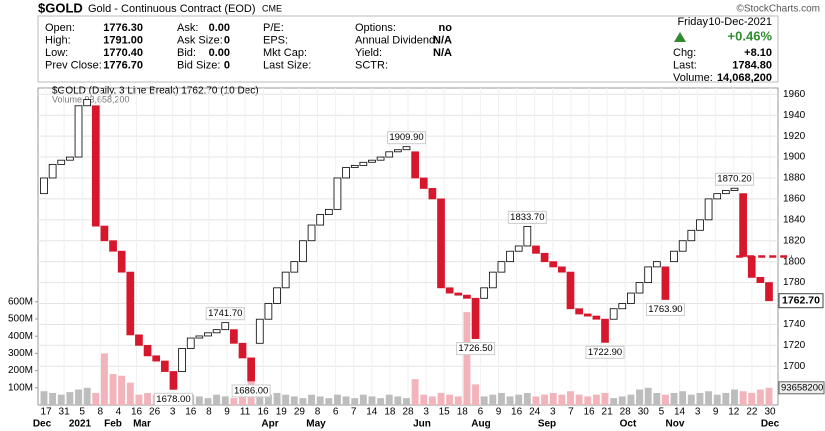  What do you see at coordinates (680, 412) in the screenshot?
I see `x-tick-label: 14` at bounding box center [680, 412].